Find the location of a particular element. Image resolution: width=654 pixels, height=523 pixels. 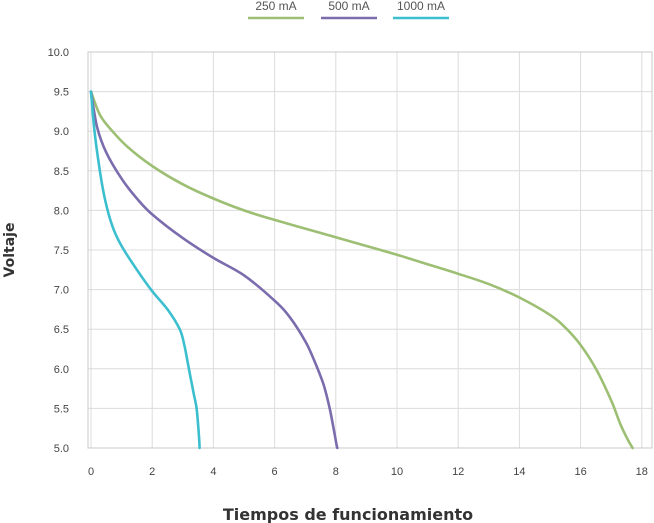

y-tick-label: 8.5 is located at coordinates (61, 172).